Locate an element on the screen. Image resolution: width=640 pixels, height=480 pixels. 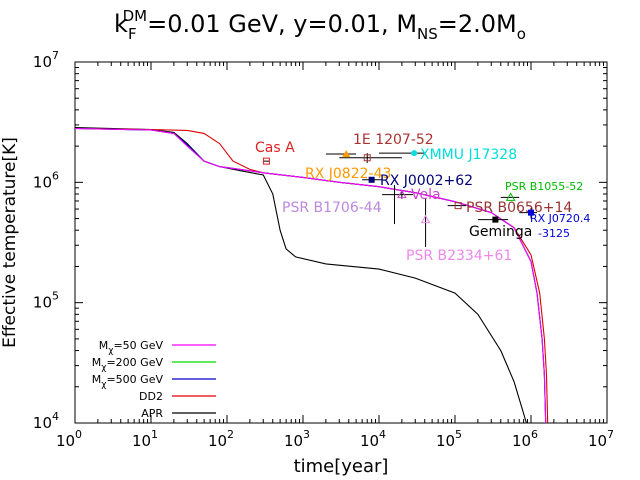
title-text: kFDM=0.01 GeV, y=0.01, MNS=2.0Mo is located at coordinates (320, 25).